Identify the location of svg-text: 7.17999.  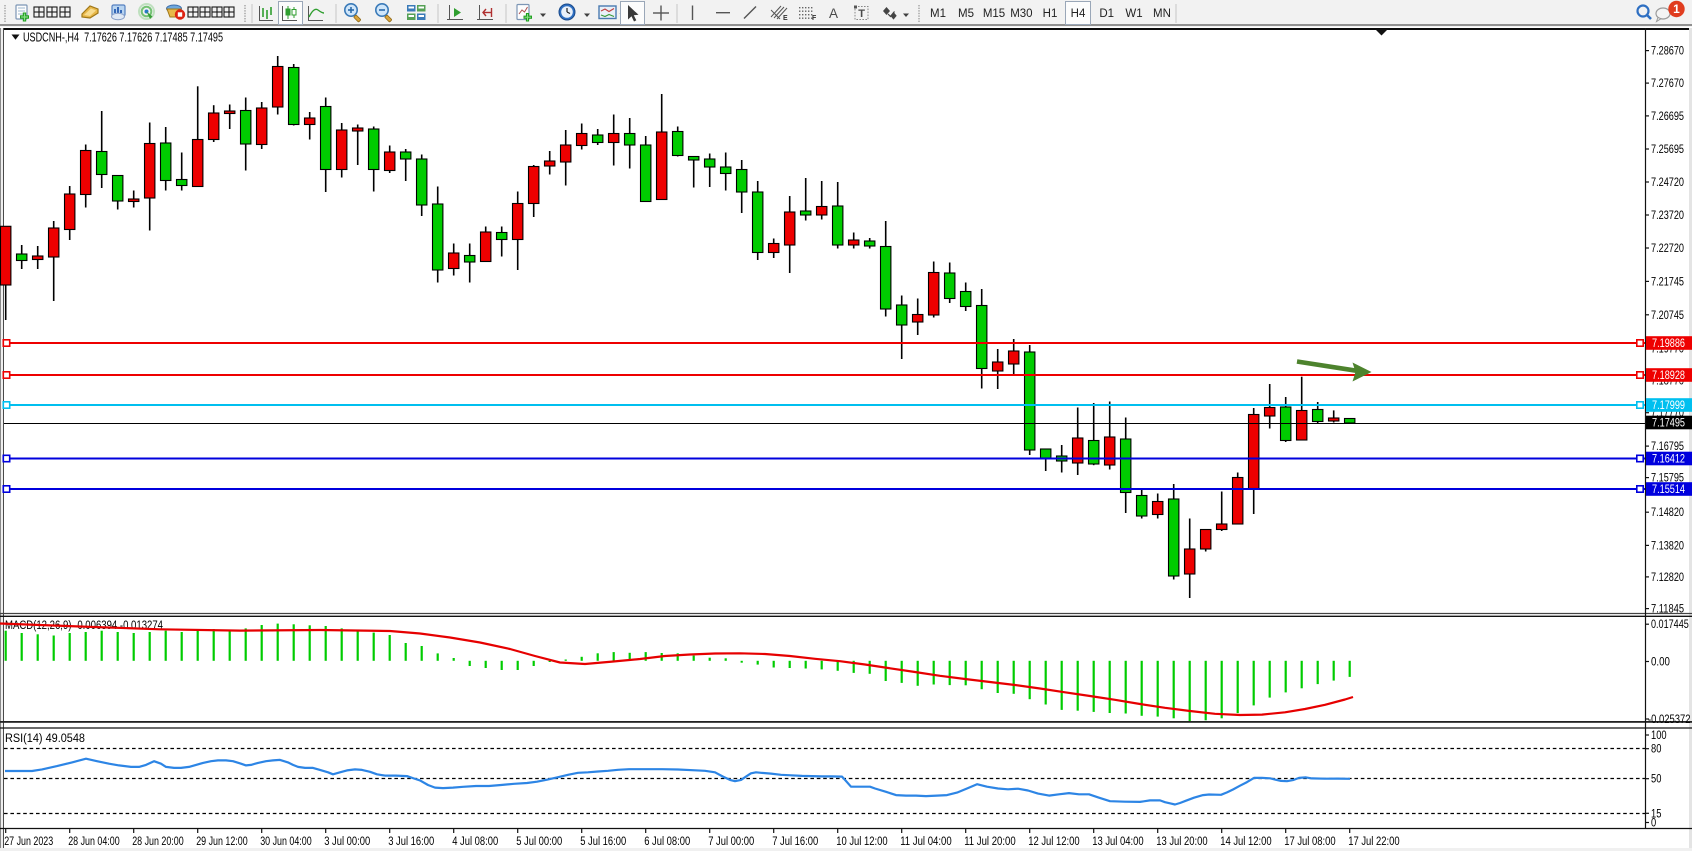
(1668, 406).